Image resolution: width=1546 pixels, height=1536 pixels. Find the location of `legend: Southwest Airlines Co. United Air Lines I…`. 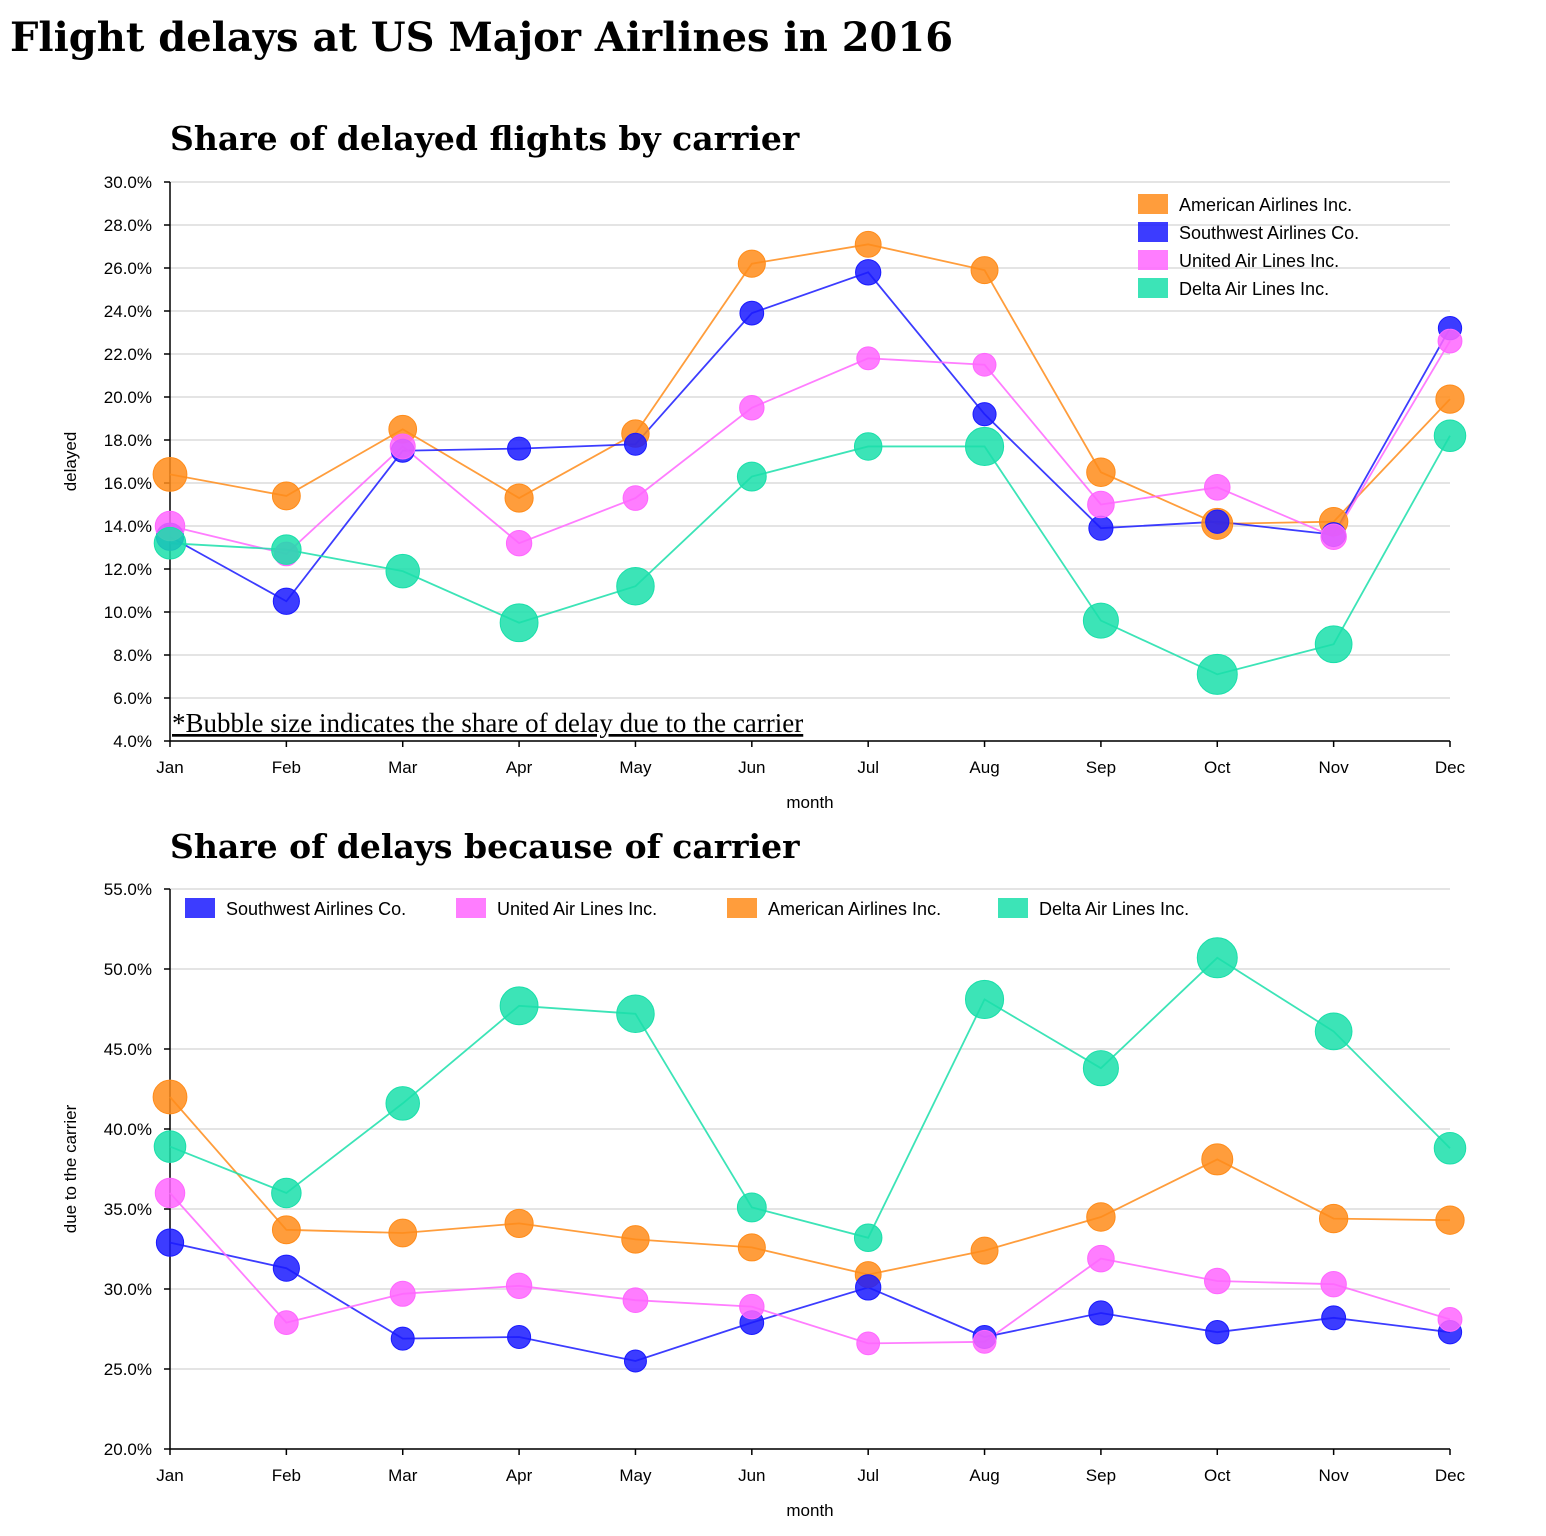

legend: Southwest Airlines Co. United Air Lines I… is located at coordinates (687, 908).